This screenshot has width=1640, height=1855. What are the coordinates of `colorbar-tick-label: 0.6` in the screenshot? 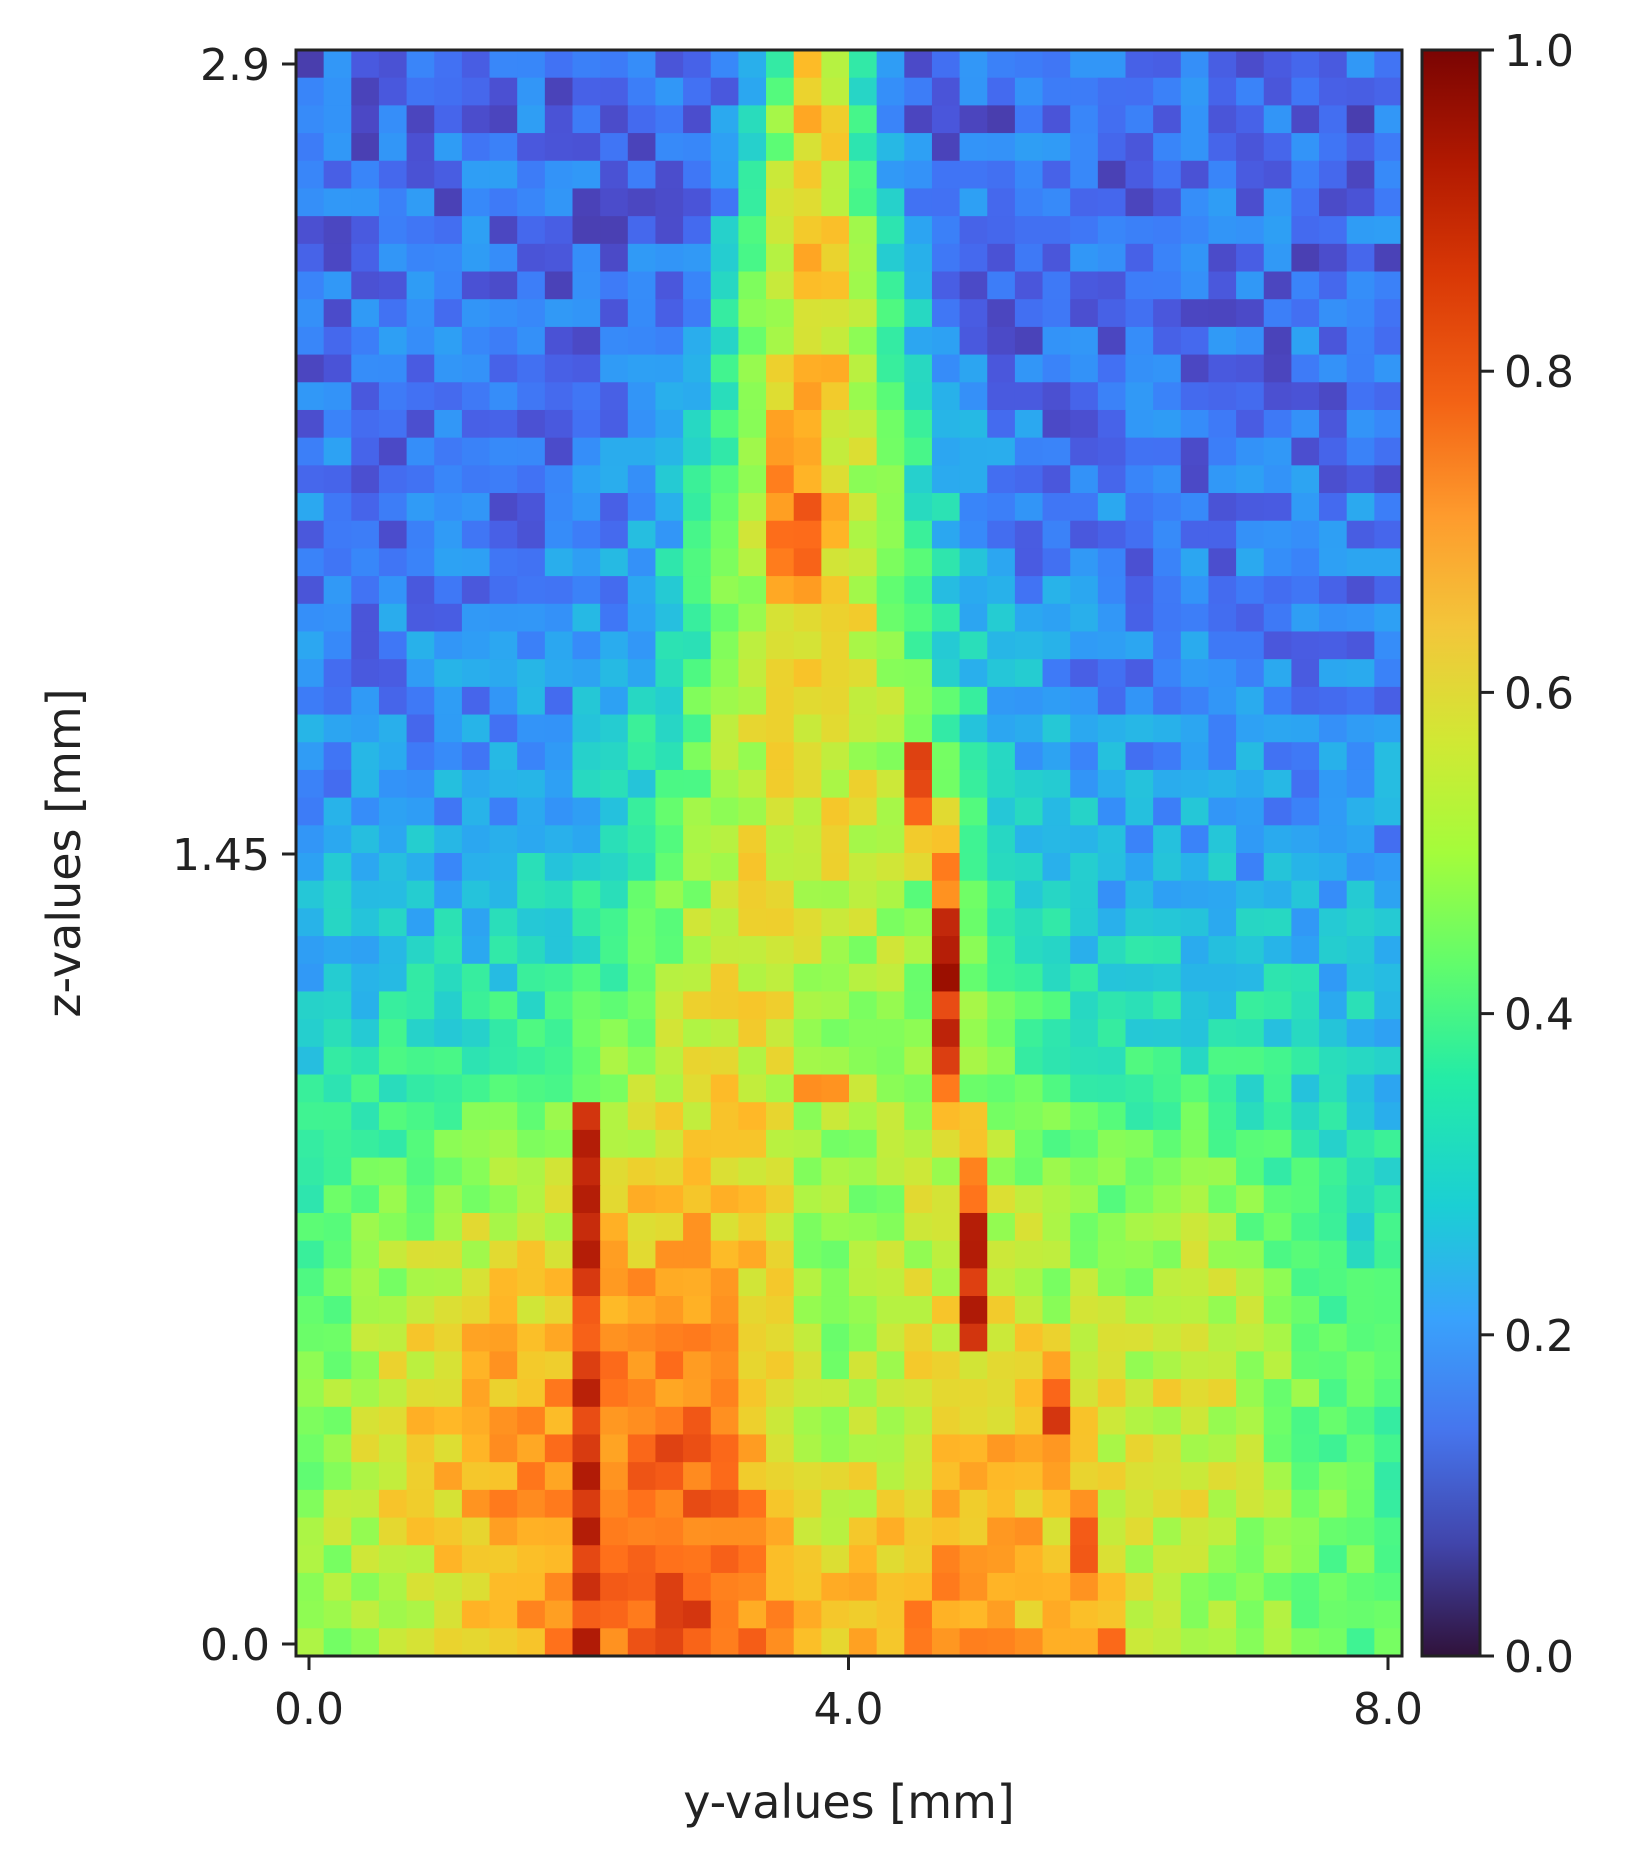 It's located at (1539, 693).